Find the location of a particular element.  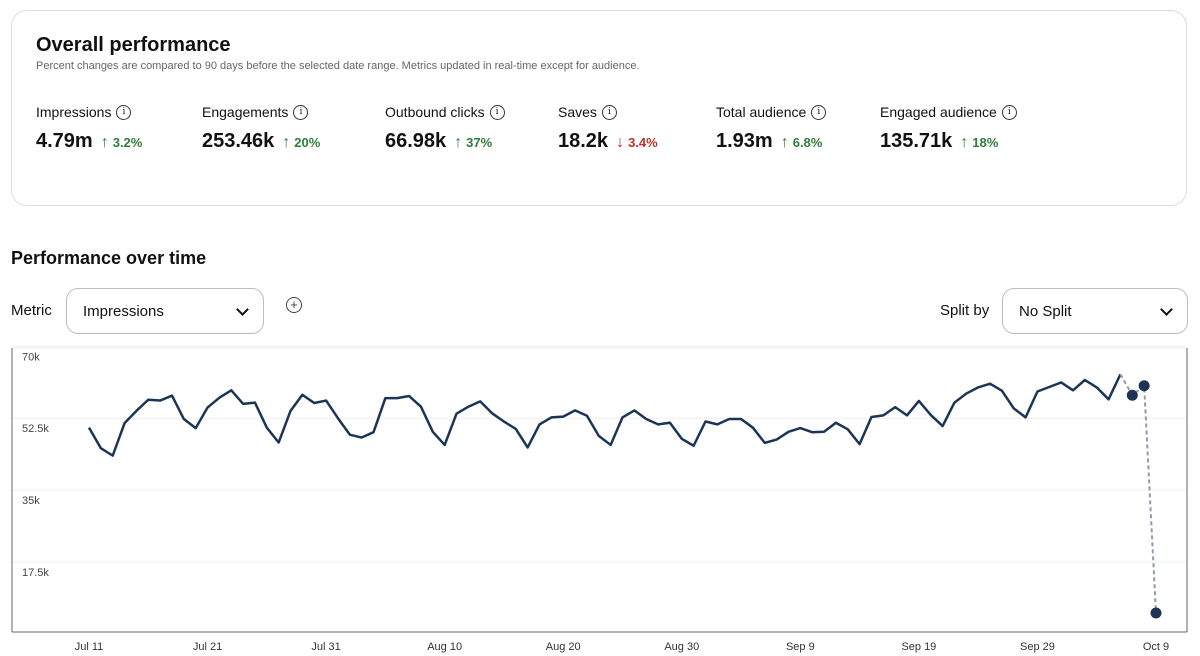

performance-over-time-title: Performance over time is located at coordinates (109, 258).